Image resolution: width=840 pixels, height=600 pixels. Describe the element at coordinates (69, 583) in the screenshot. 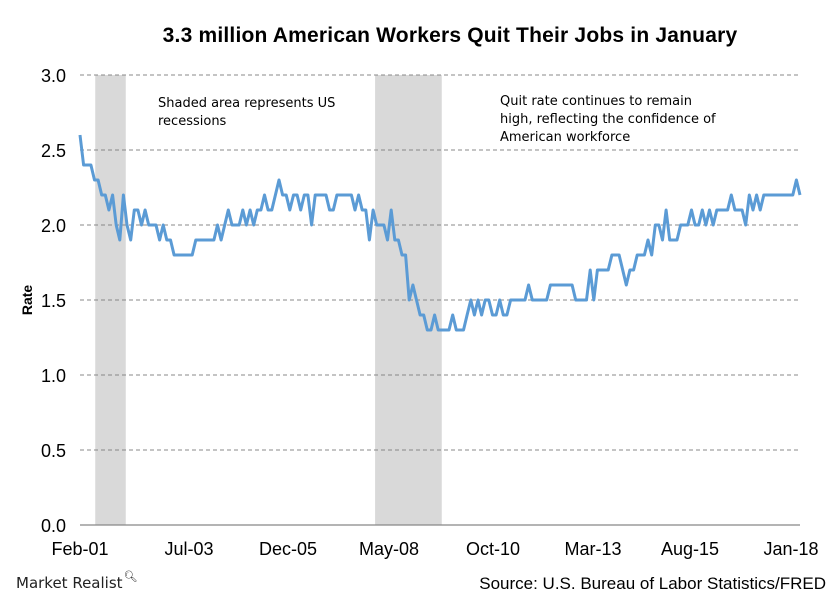

I see `brand-name: Market Realist` at that location.